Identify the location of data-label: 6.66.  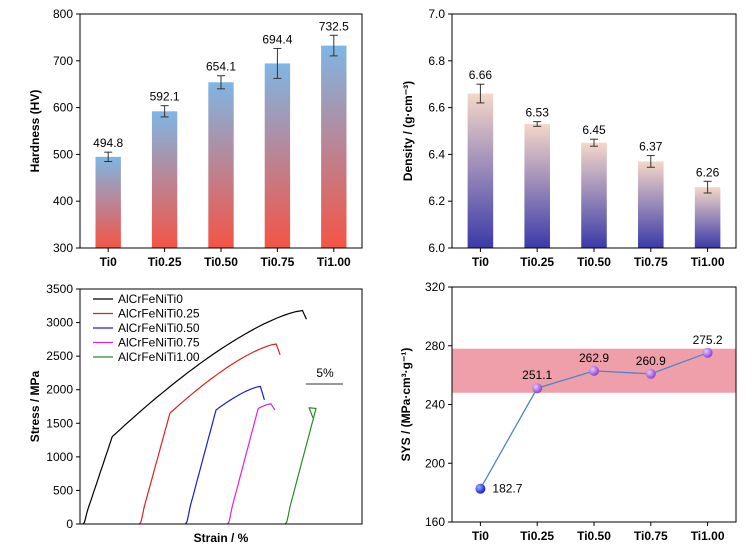
(481, 75).